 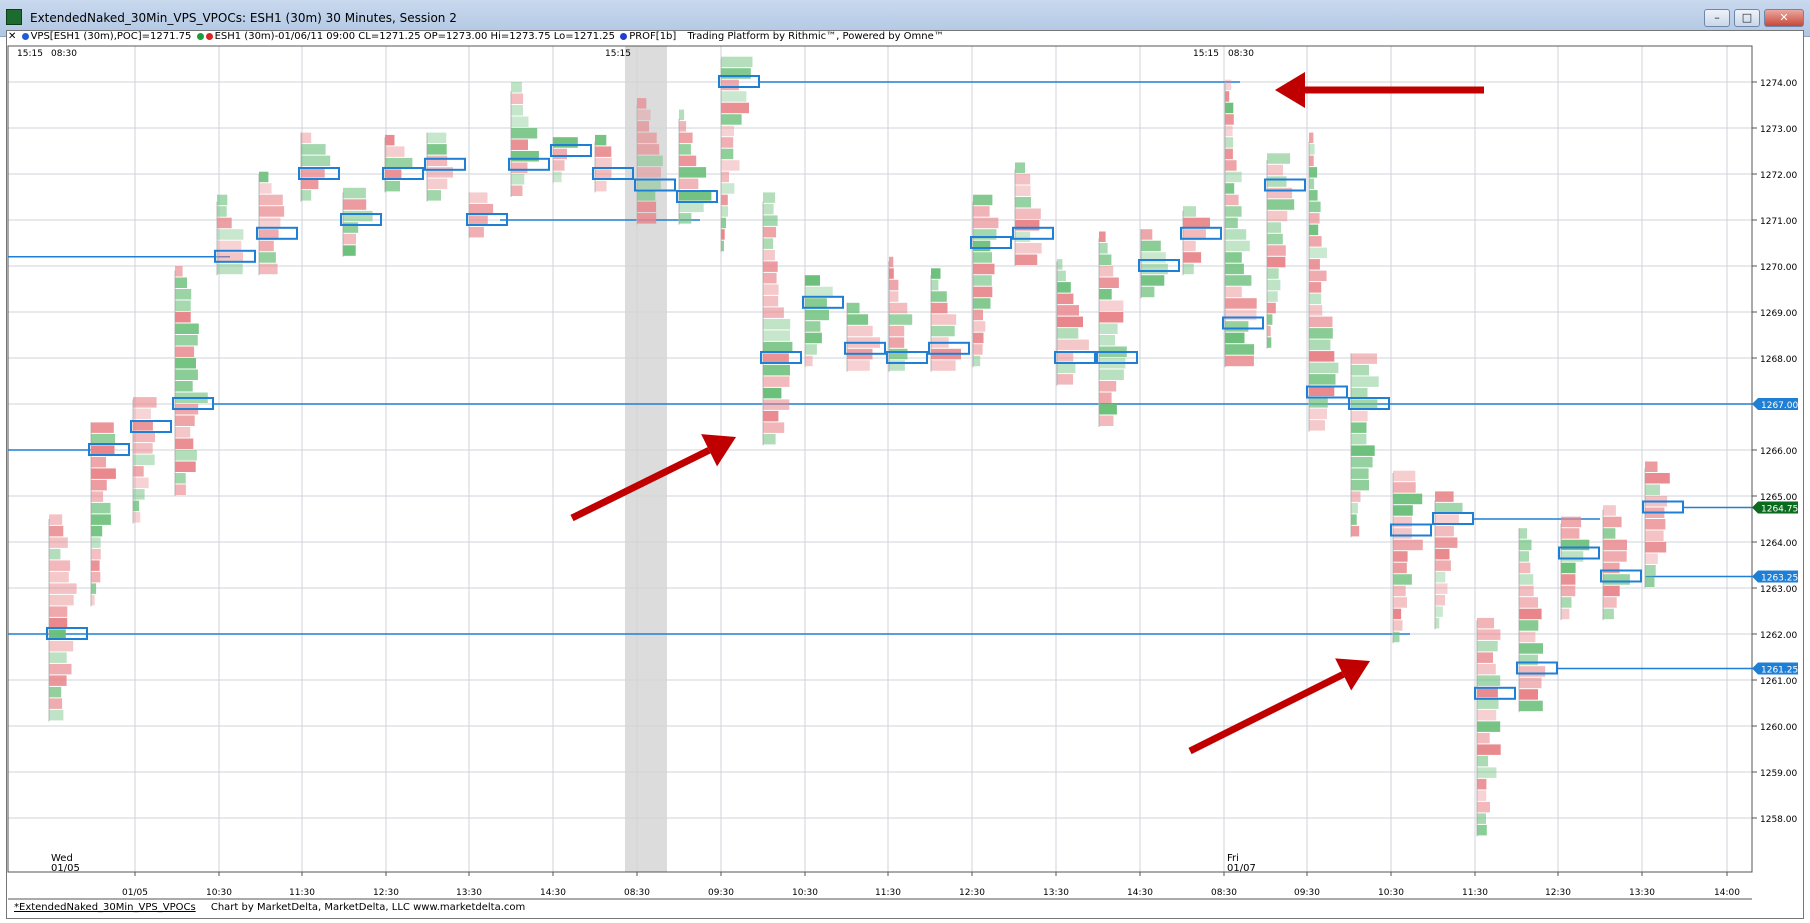 I want to click on infobar-close-icon: ✕, so click(x=12, y=36).